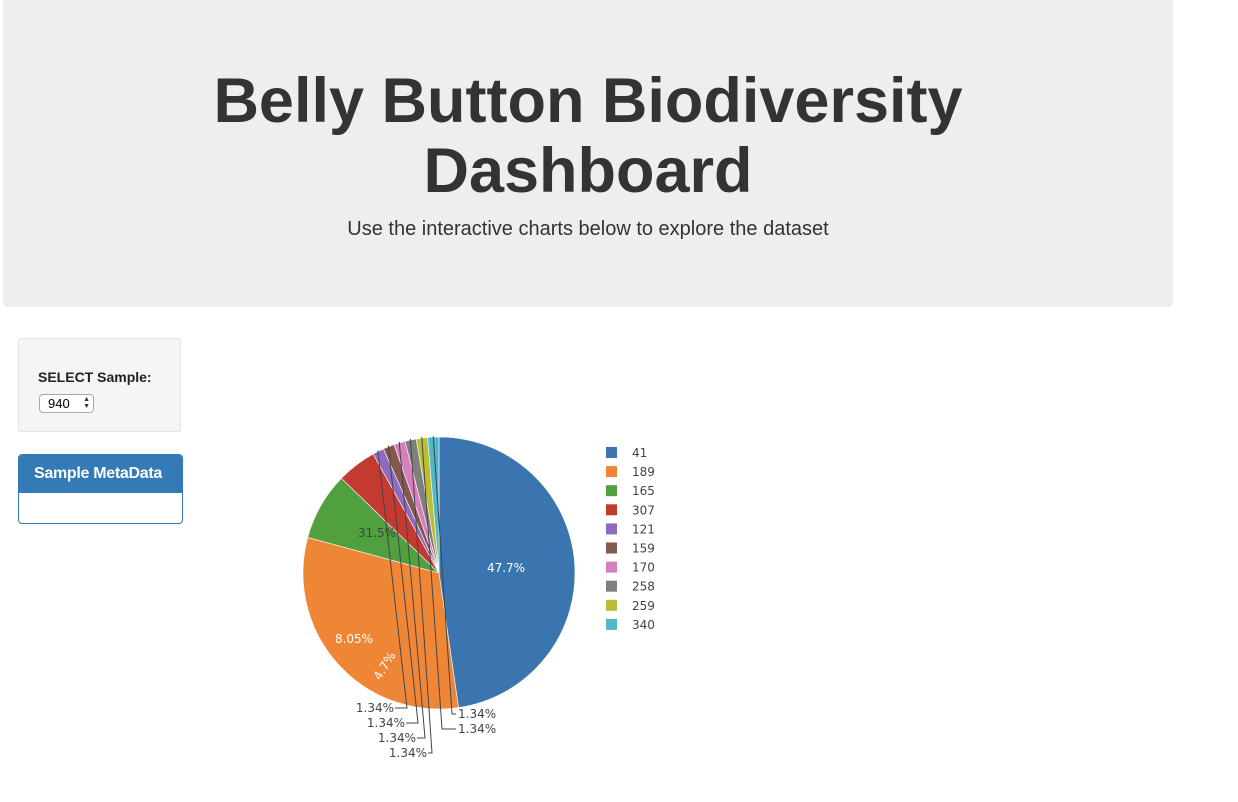 This screenshot has width=1238, height=802. What do you see at coordinates (397, 738) in the screenshot?
I see `pie-label-170: 1.34%` at bounding box center [397, 738].